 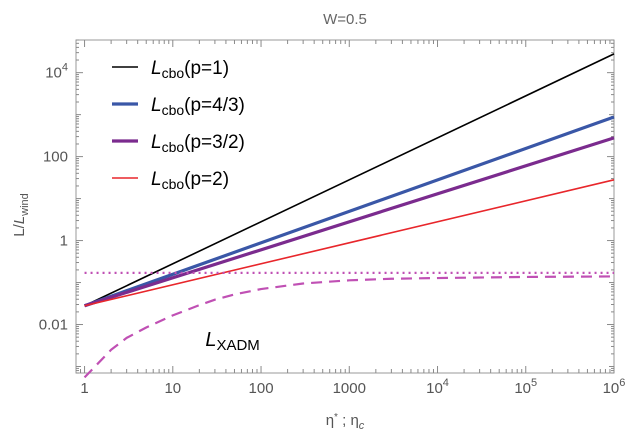 What do you see at coordinates (55, 157) in the screenshot?
I see `y-tick-label: 100` at bounding box center [55, 157].